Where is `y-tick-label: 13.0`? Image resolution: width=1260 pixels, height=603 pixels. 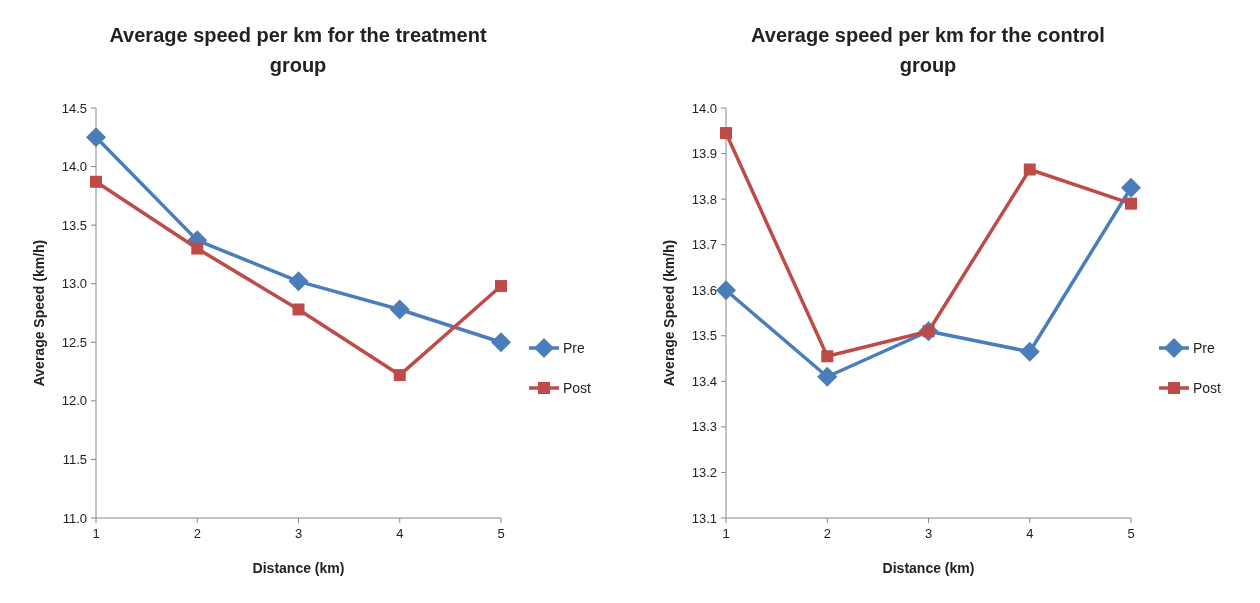
y-tick-label: 13.0 is located at coordinates (74, 284).